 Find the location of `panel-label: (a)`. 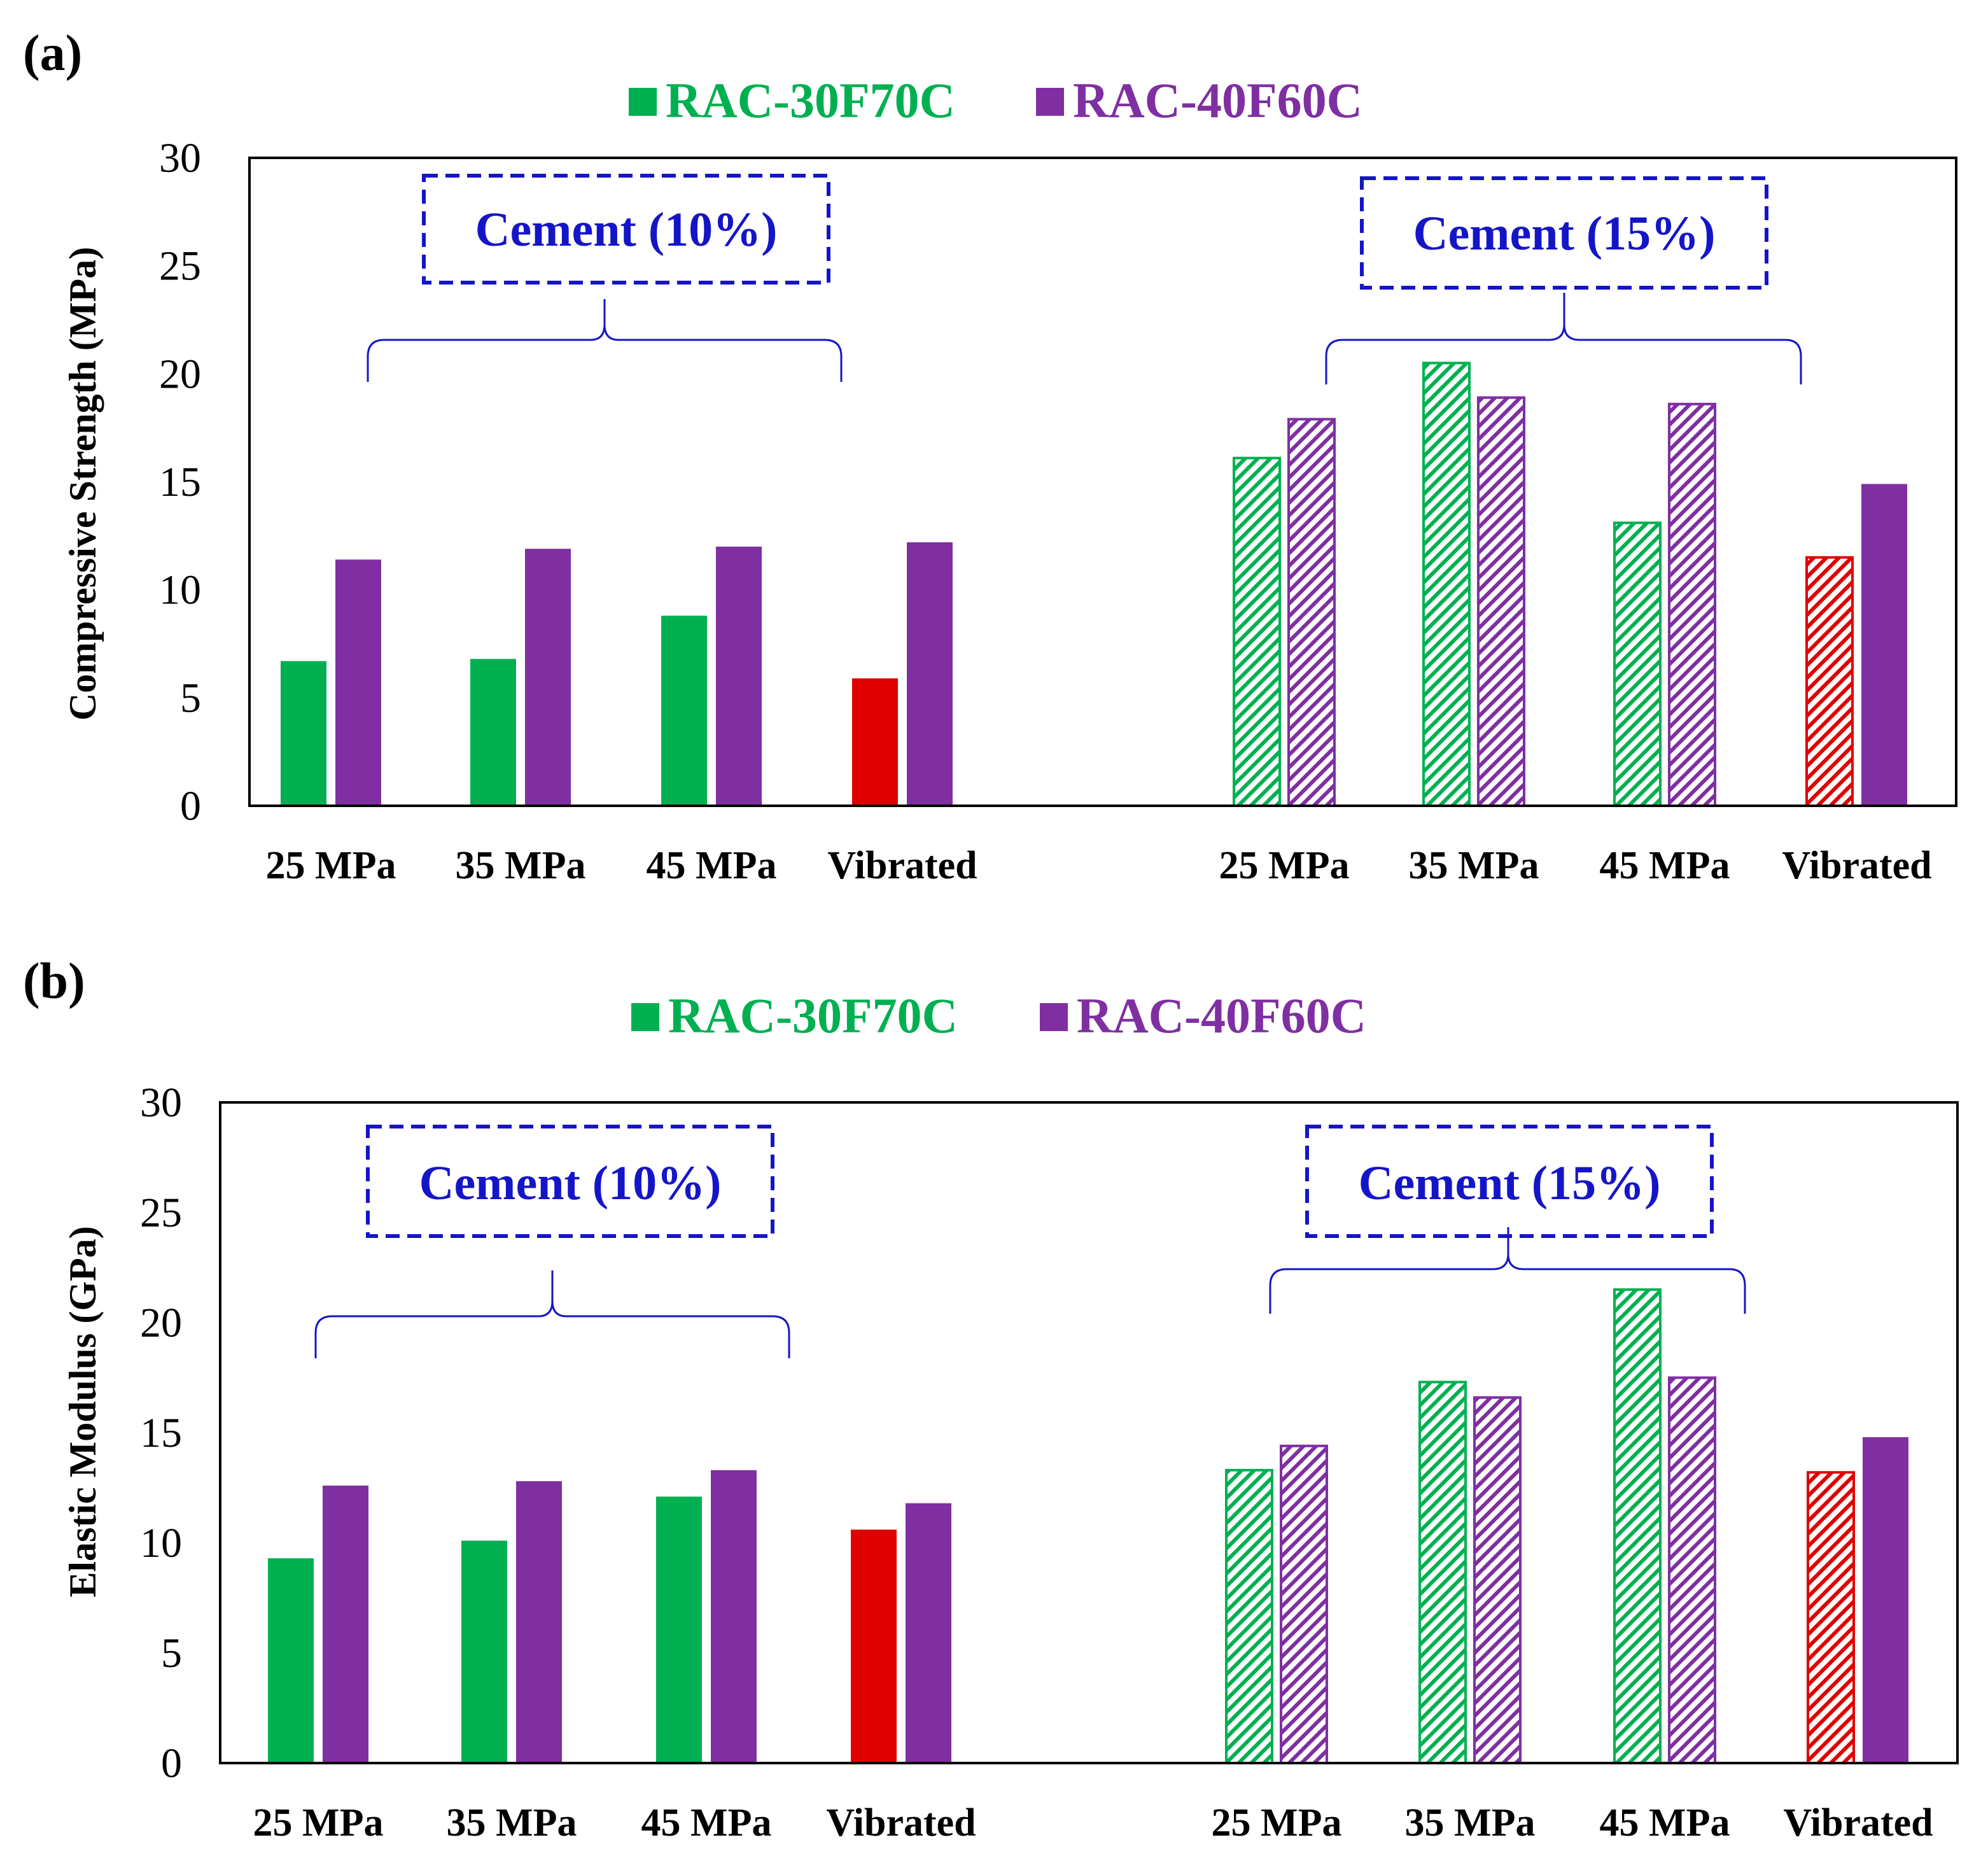

panel-label: (a) is located at coordinates (52, 53).